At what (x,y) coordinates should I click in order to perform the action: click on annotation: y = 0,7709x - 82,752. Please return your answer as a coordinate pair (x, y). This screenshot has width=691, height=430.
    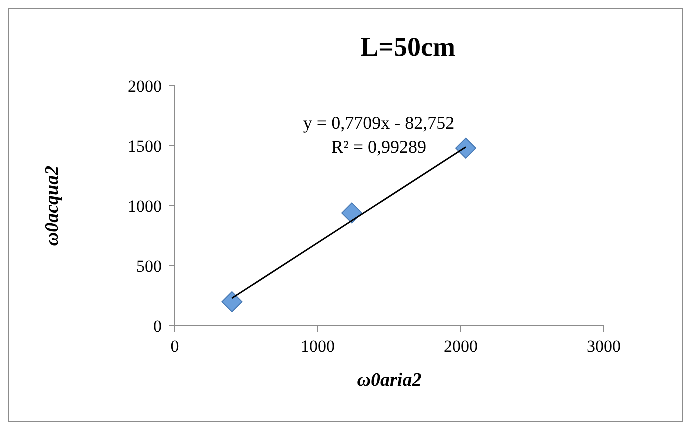
    Looking at the image, I should click on (379, 123).